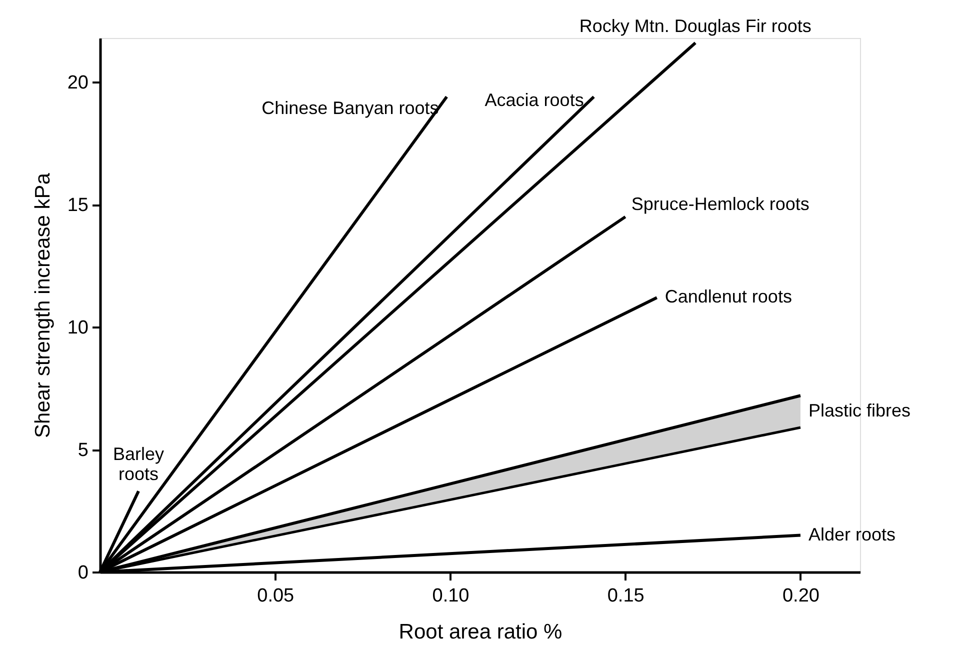 The image size is (957, 666). I want to click on x-axis-title: Root area ratio %, so click(480, 632).